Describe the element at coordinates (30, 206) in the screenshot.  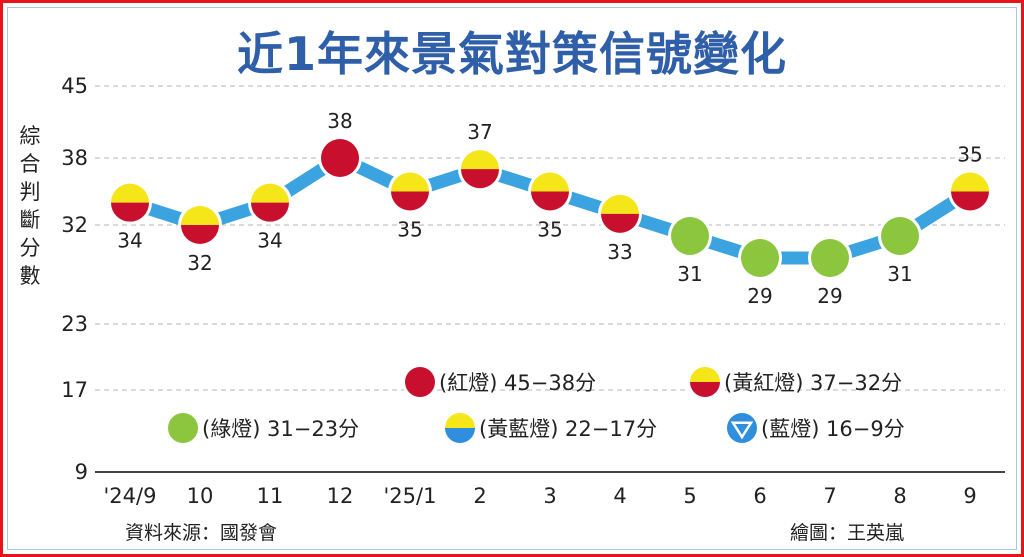
I see `y-axis-label: 綜合判斷分數` at that location.